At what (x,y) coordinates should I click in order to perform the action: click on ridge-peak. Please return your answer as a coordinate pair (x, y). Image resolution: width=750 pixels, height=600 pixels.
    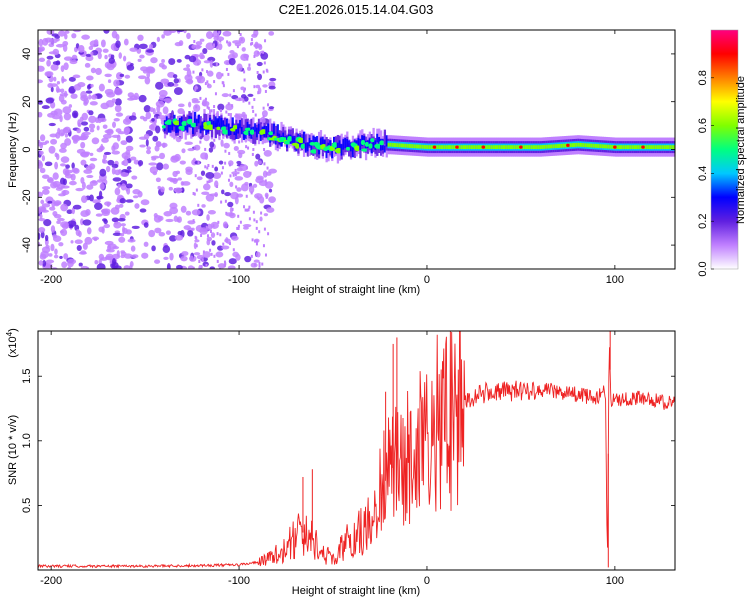
    Looking at the image, I should click on (643, 147).